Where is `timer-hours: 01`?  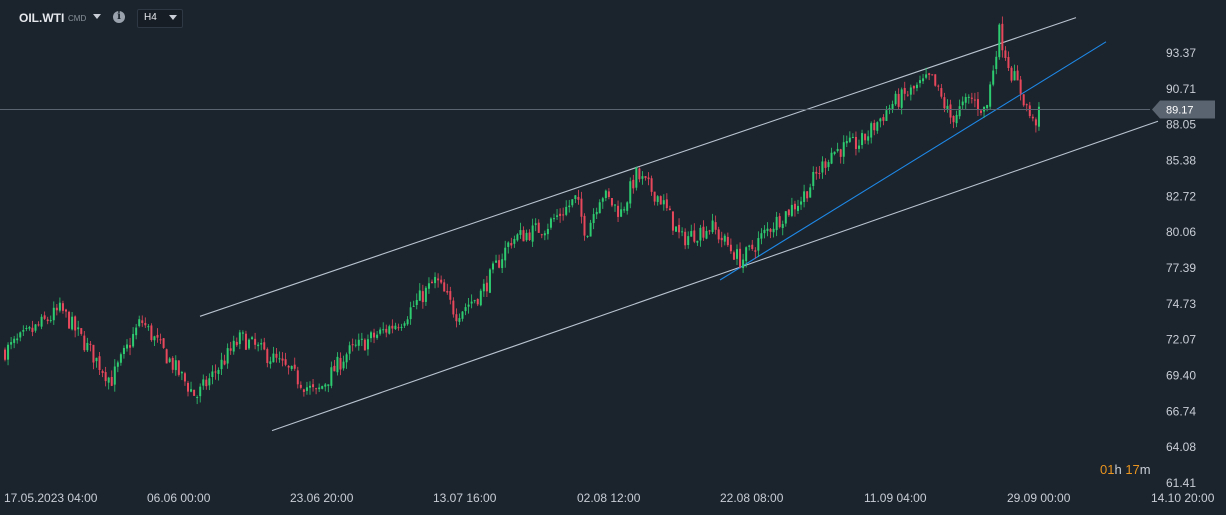 timer-hours: 01 is located at coordinates (1107, 469).